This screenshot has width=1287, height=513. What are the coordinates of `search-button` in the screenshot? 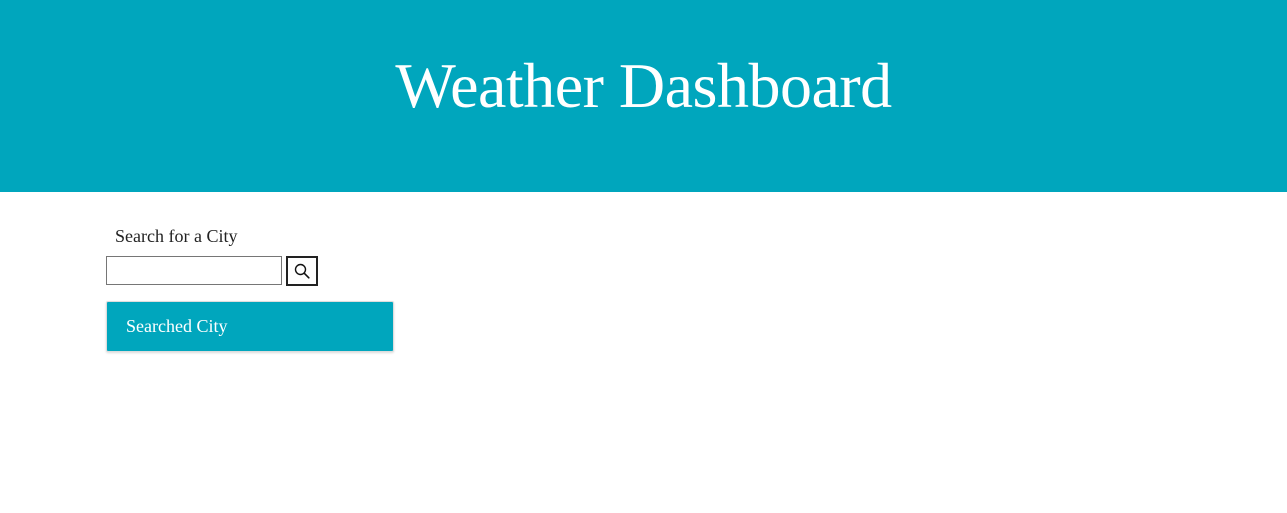 It's located at (302, 271).